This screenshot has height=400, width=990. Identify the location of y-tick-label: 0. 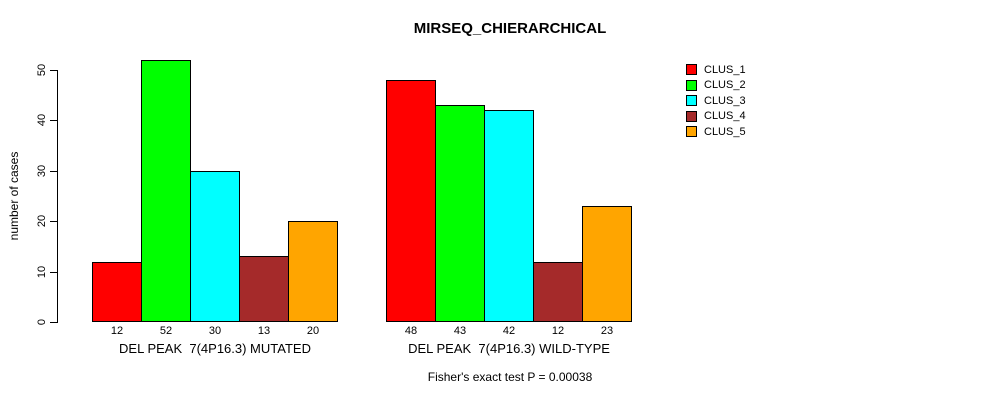
(42, 322).